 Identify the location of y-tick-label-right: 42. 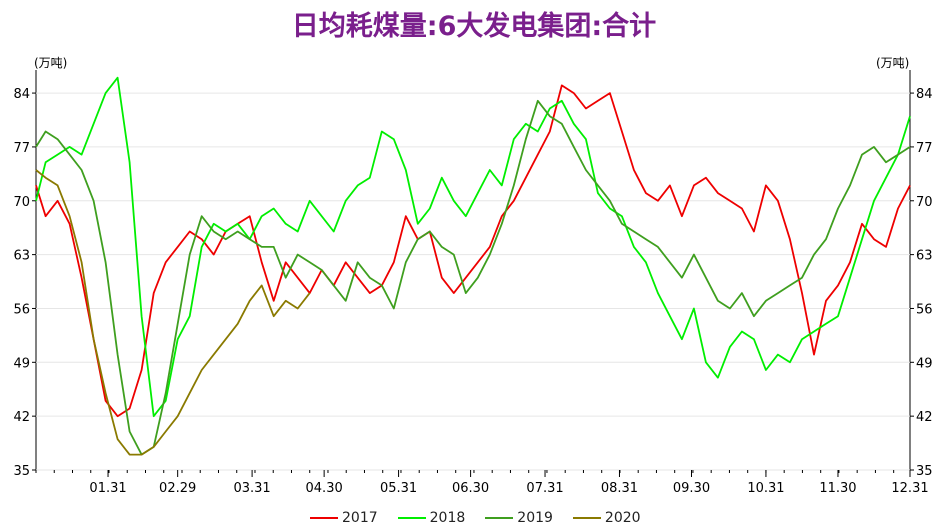
(924, 417).